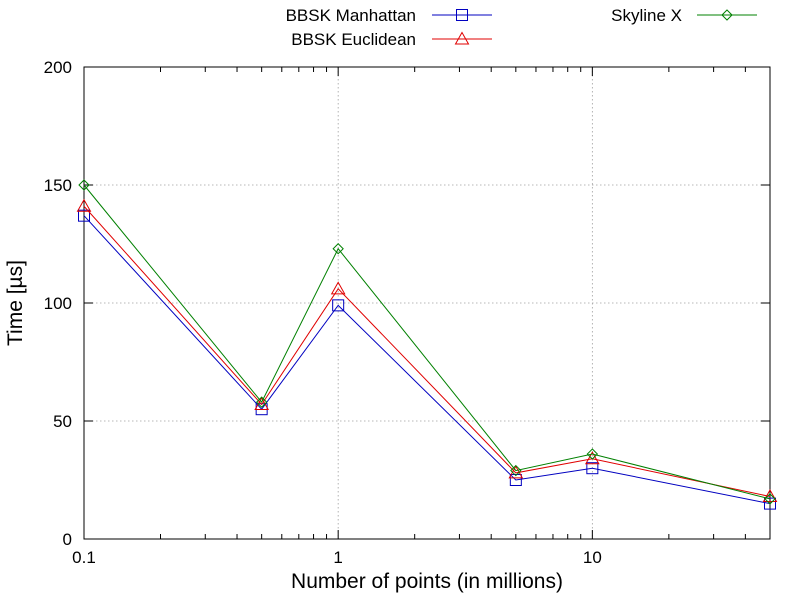  I want to click on y-tick-label: 0, so click(67, 539).